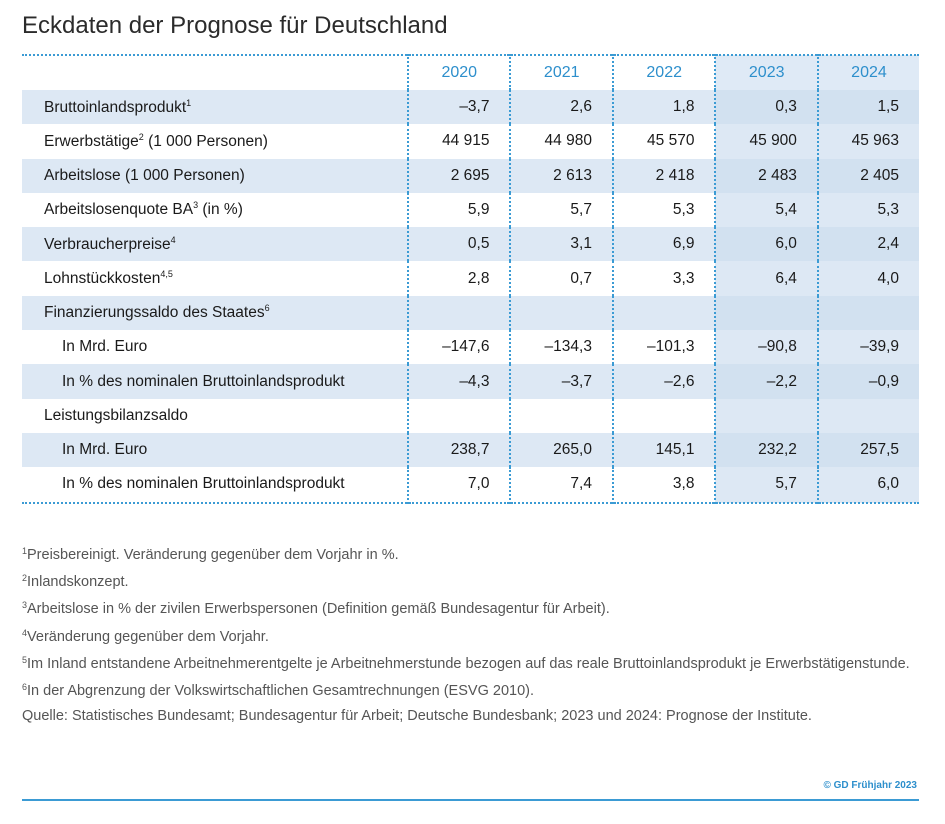 The height and width of the screenshot is (824, 945). I want to click on value-cell-2021: 2 613, so click(561, 175).